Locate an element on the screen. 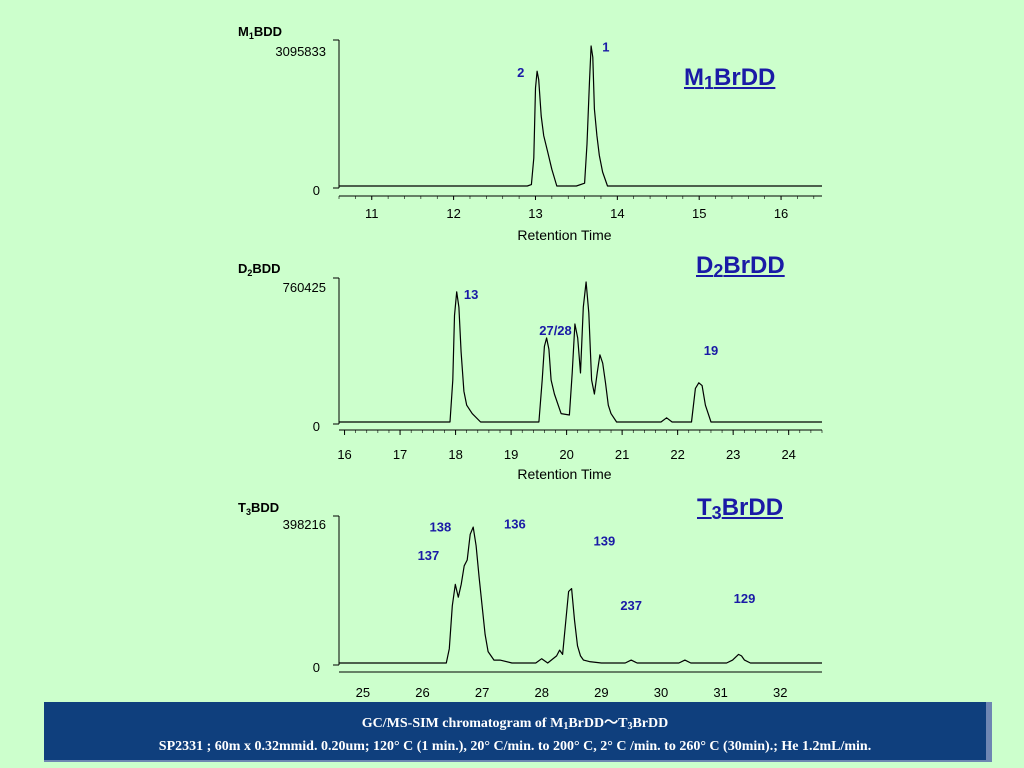  x-tick-label: 14 is located at coordinates (617, 213).